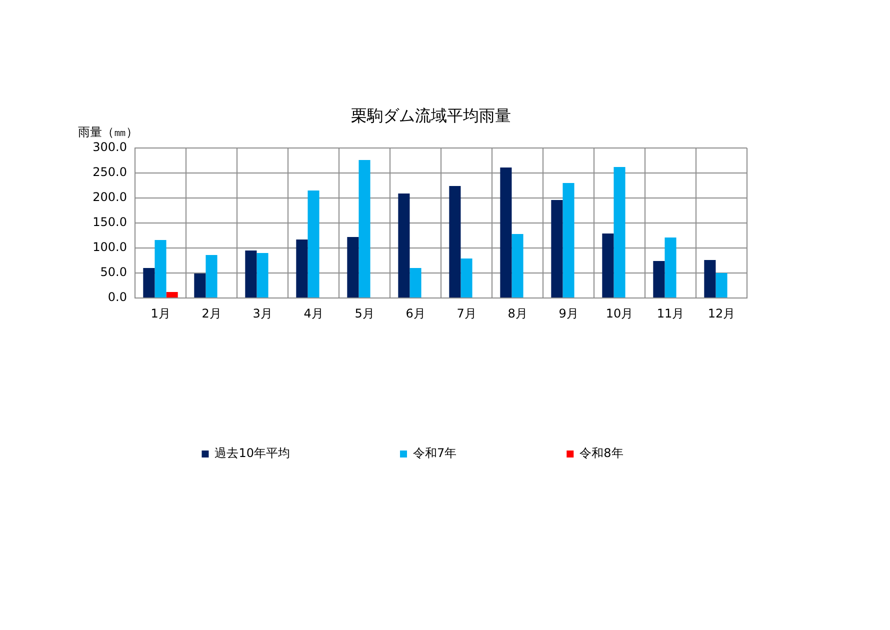 The height and width of the screenshot is (630, 890). Describe the element at coordinates (262, 313) in the screenshot. I see `x-tick-label: 3月` at that location.